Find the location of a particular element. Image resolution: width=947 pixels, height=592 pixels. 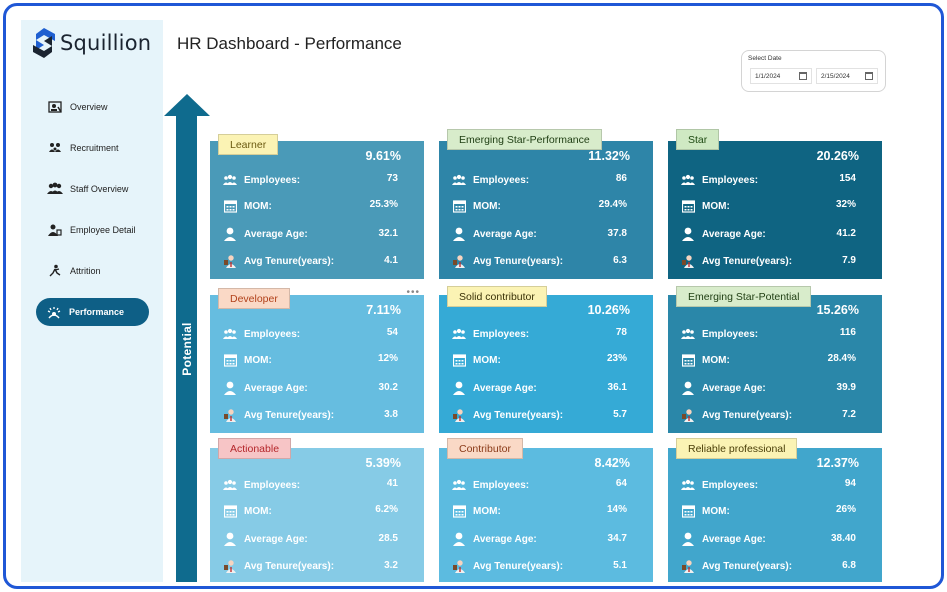

row-value: 32.1 is located at coordinates (388, 233).